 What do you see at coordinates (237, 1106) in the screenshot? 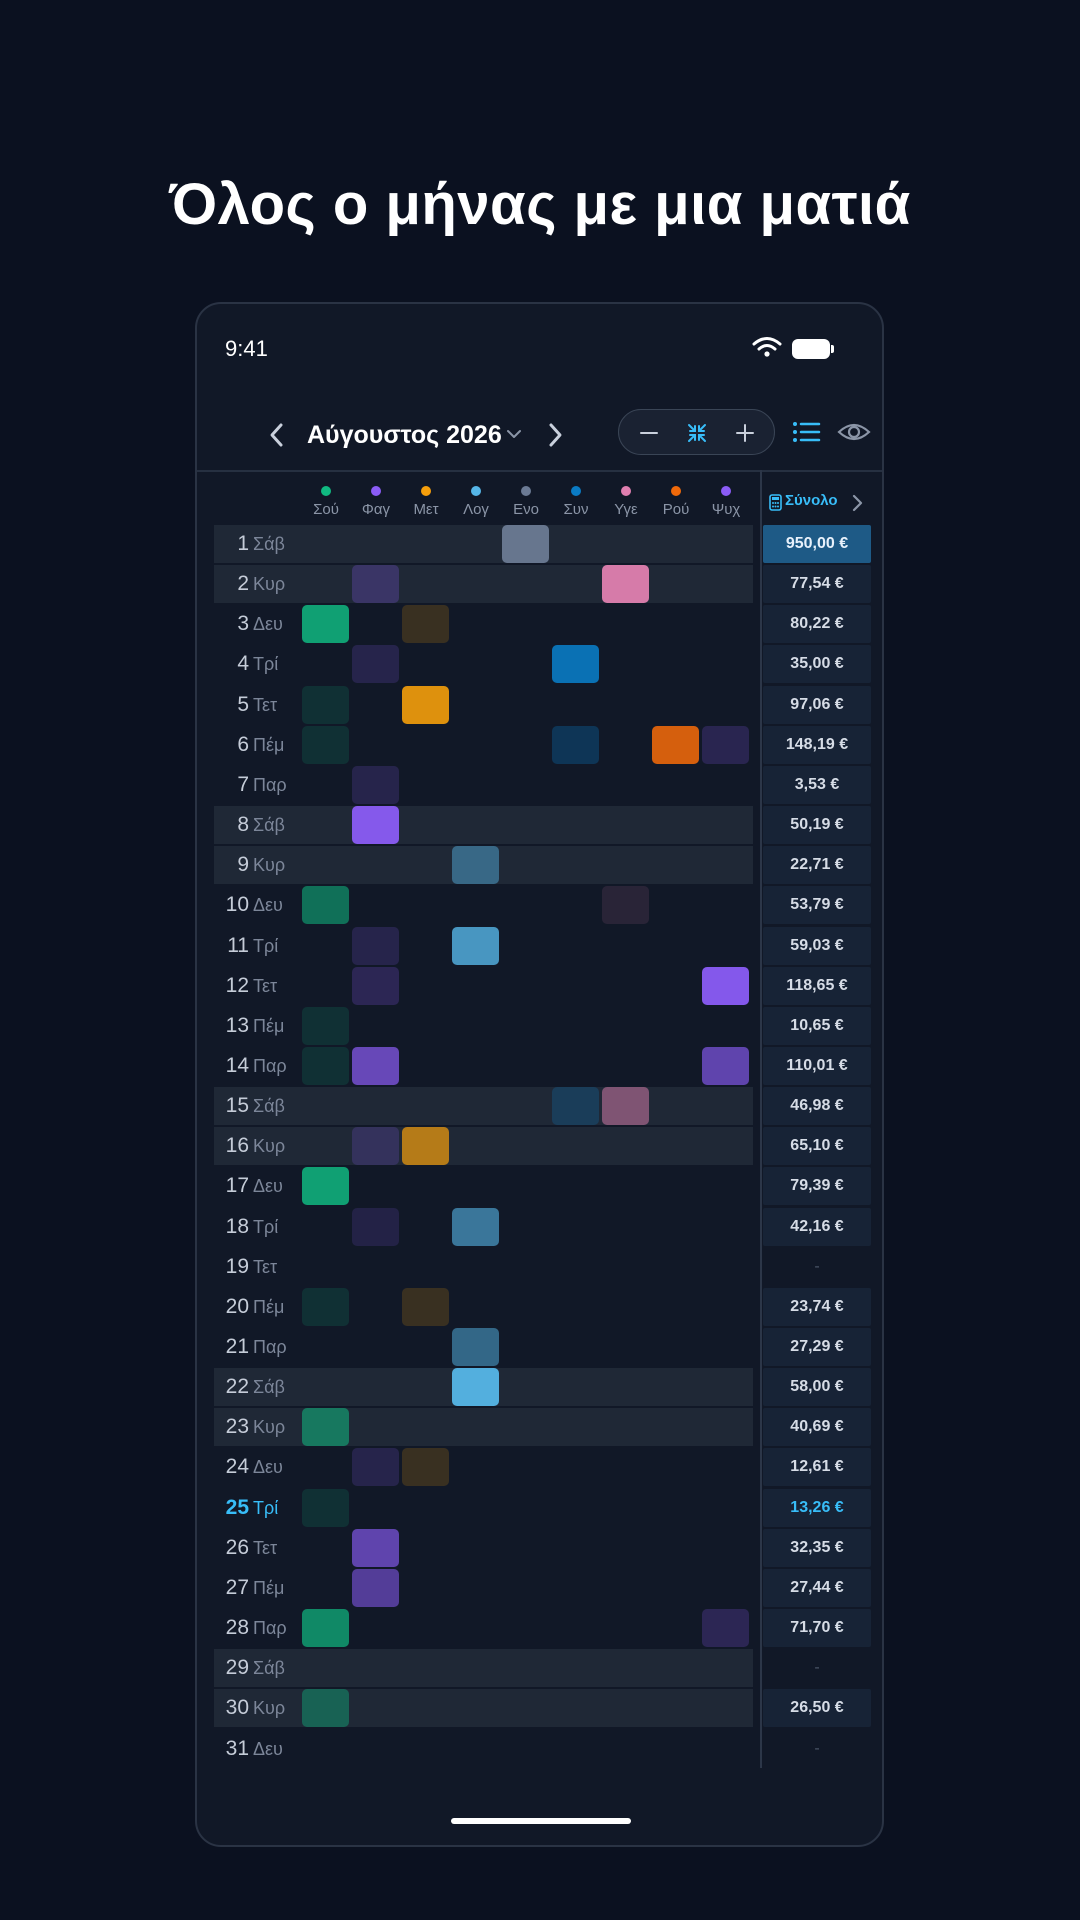
I see `day-number: 15` at bounding box center [237, 1106].